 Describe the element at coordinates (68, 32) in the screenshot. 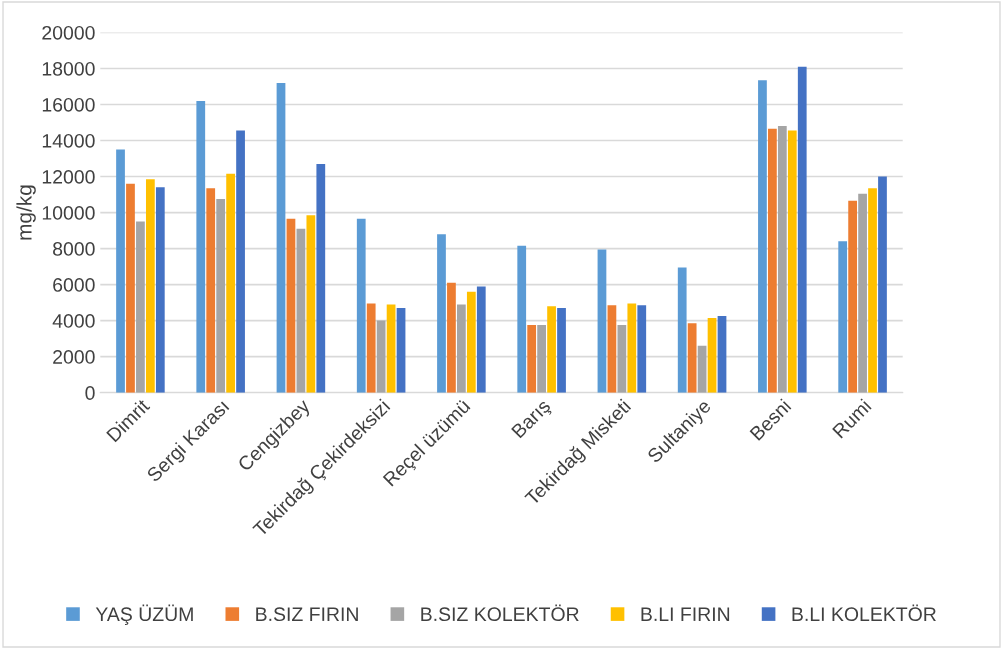

I see `y-tick-label: 20000` at that location.